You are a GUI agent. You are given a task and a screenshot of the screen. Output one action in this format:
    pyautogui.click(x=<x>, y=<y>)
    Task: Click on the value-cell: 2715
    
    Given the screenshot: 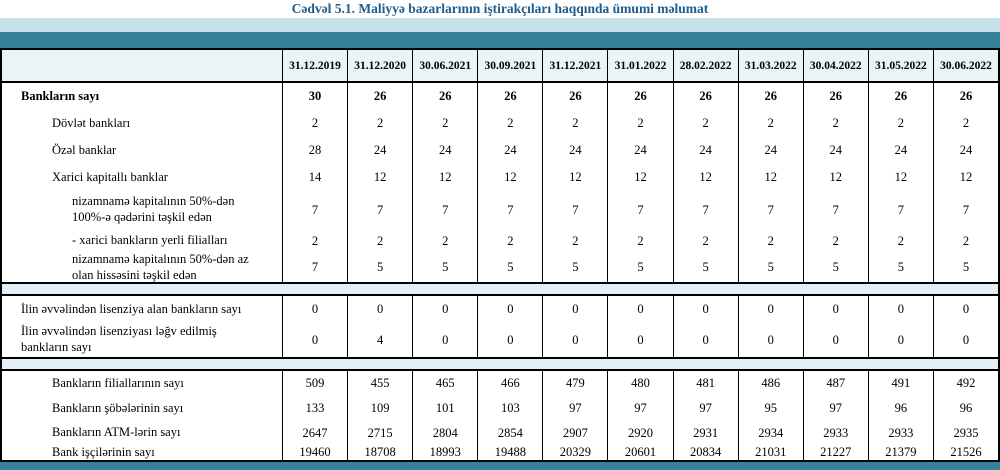 What is the action you would take?
    pyautogui.click(x=379, y=433)
    